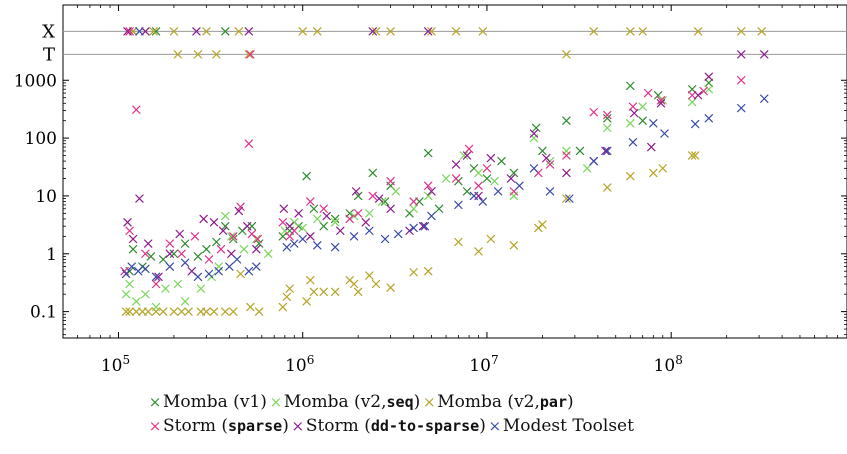  Describe the element at coordinates (218, 426) in the screenshot. I see `legend-item: × Storm (sparse)` at that location.